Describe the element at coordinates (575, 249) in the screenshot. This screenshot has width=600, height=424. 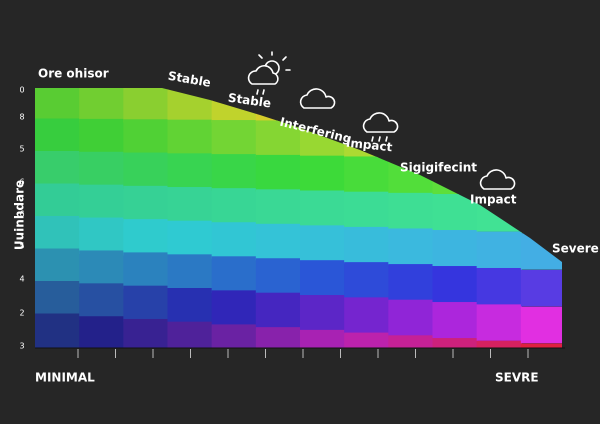
I see `annotation: Severe` at that location.